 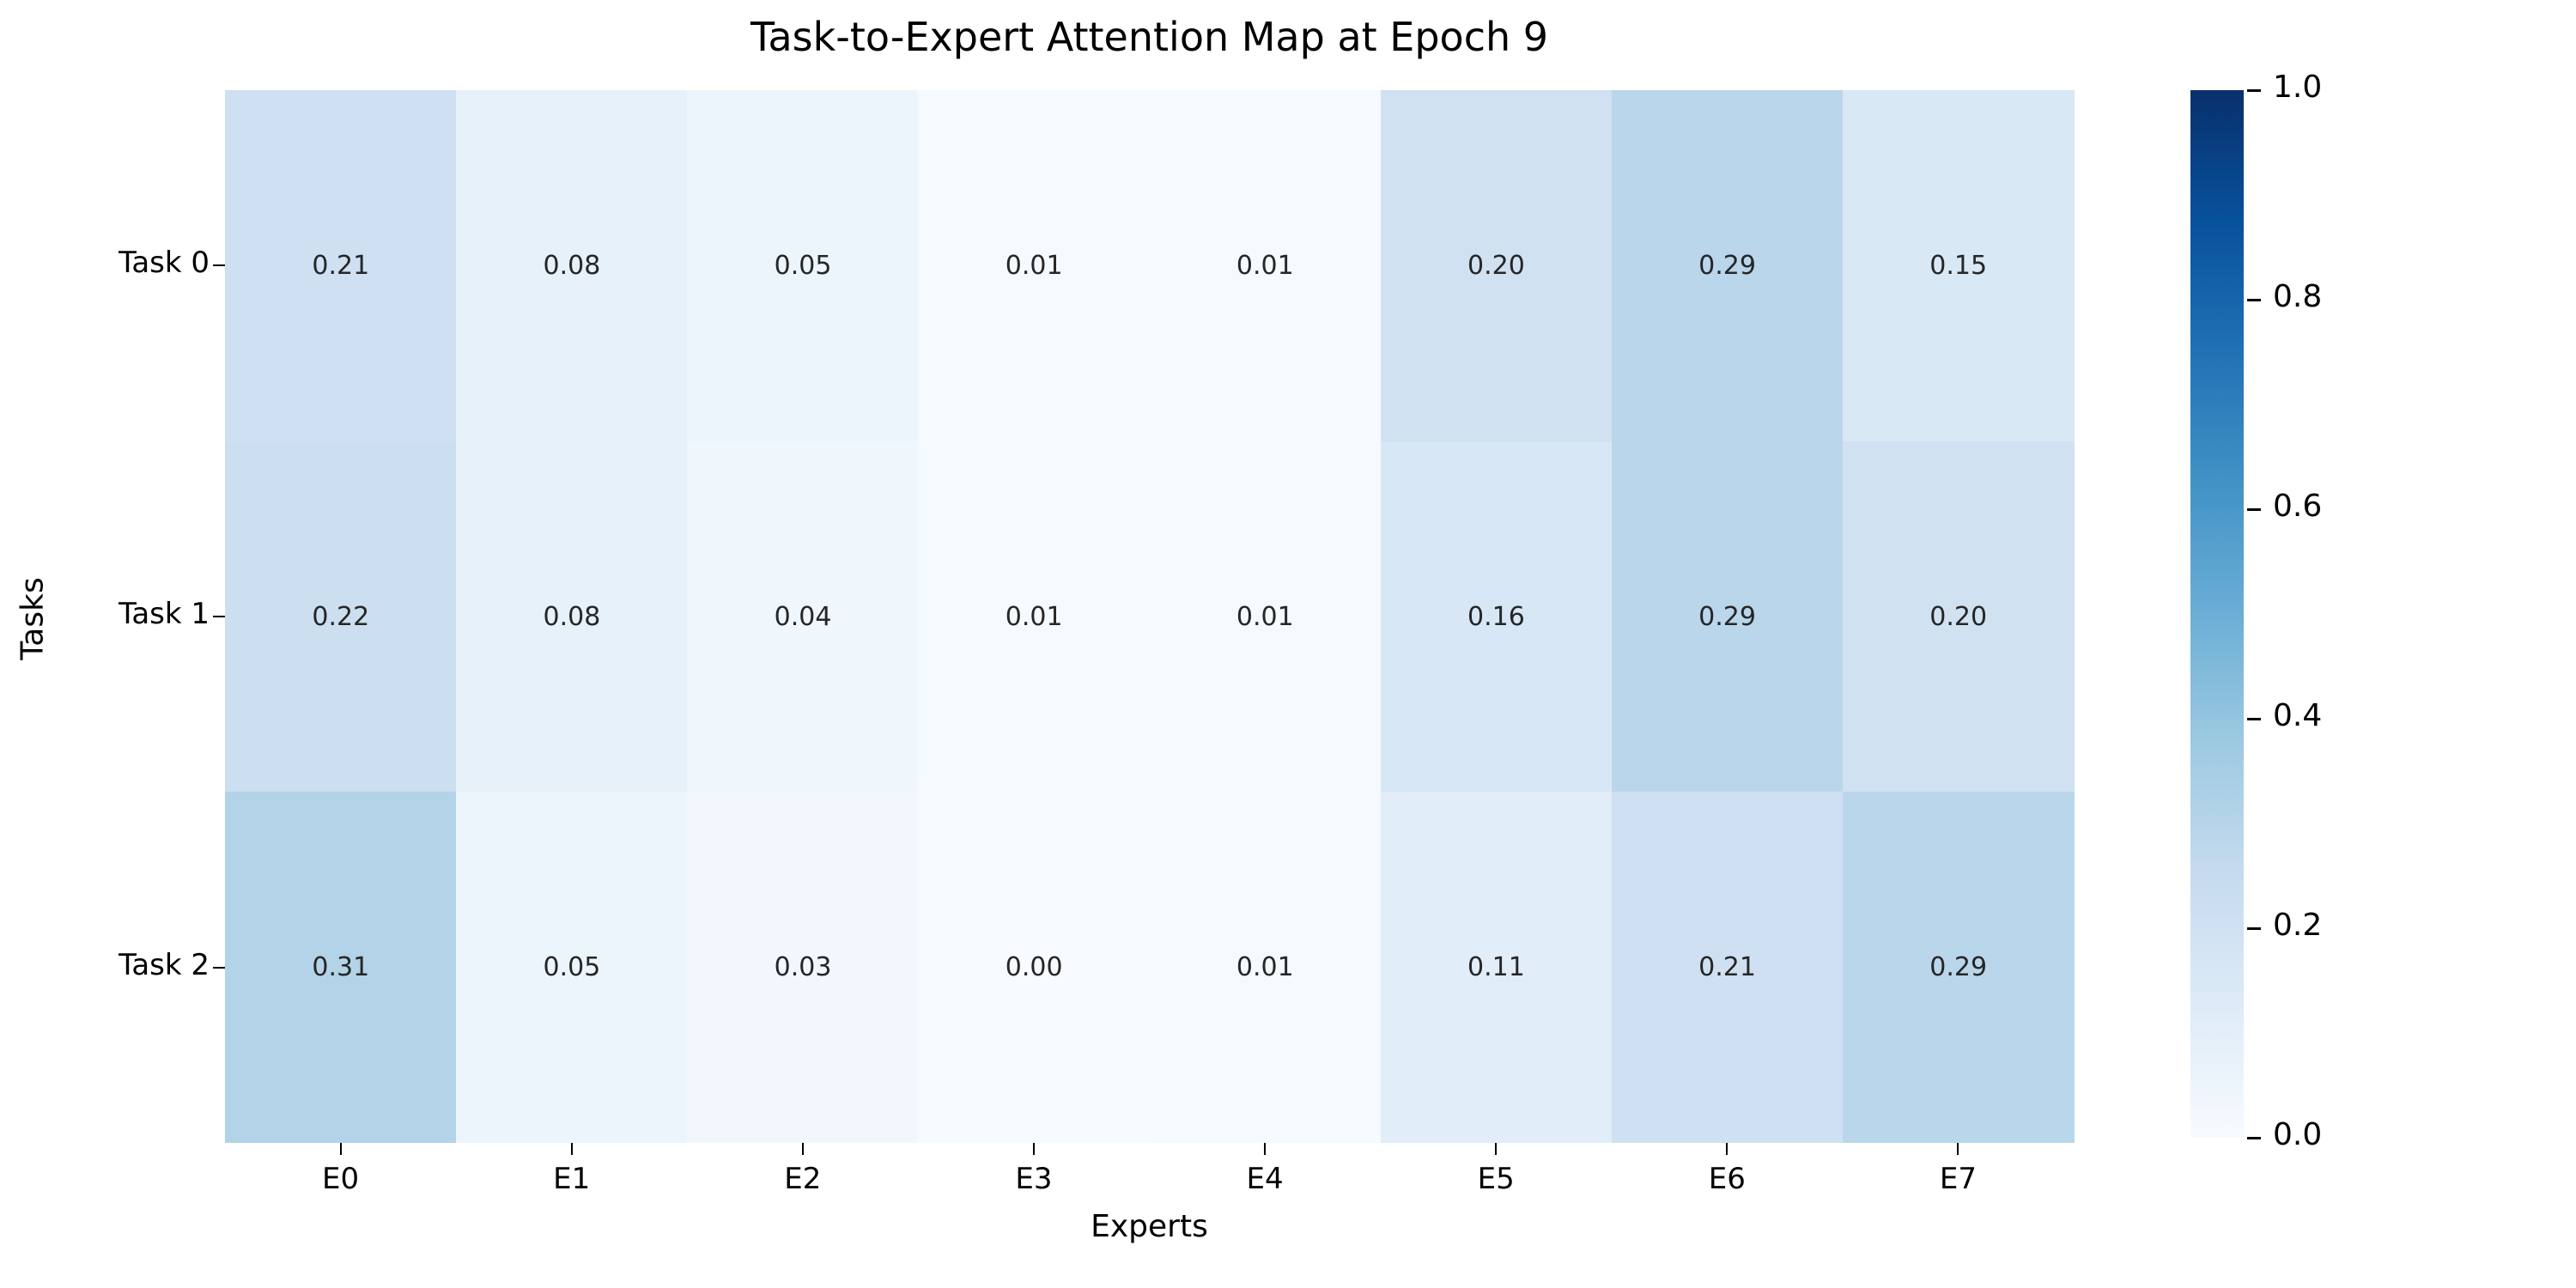 I want to click on colorbar-tick-label: 0.2, so click(x=2298, y=925).